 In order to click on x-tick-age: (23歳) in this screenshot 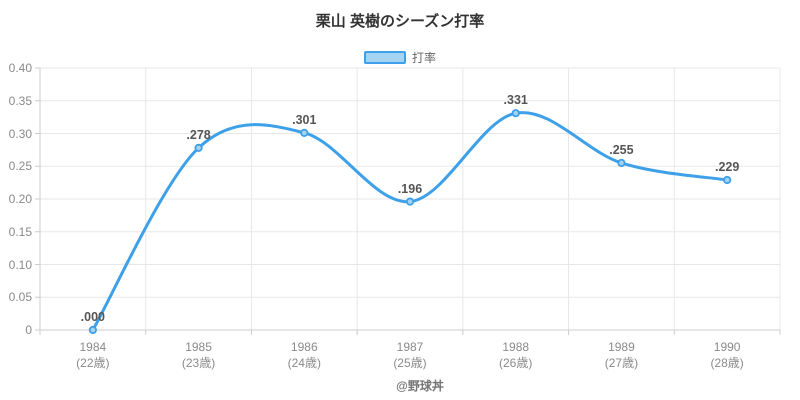, I will do `click(198, 363)`.